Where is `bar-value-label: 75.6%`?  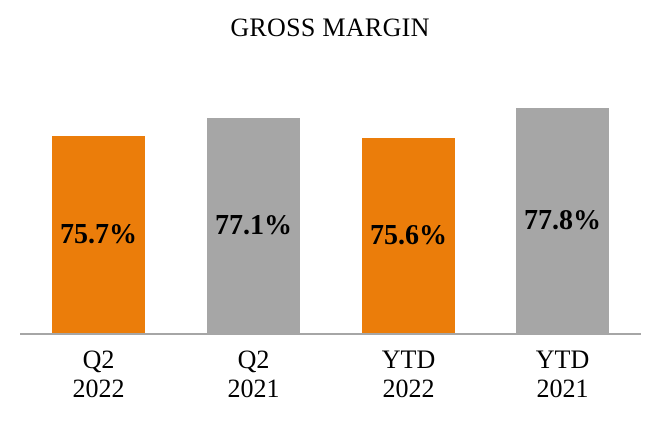 bar-value-label: 75.6% is located at coordinates (408, 235).